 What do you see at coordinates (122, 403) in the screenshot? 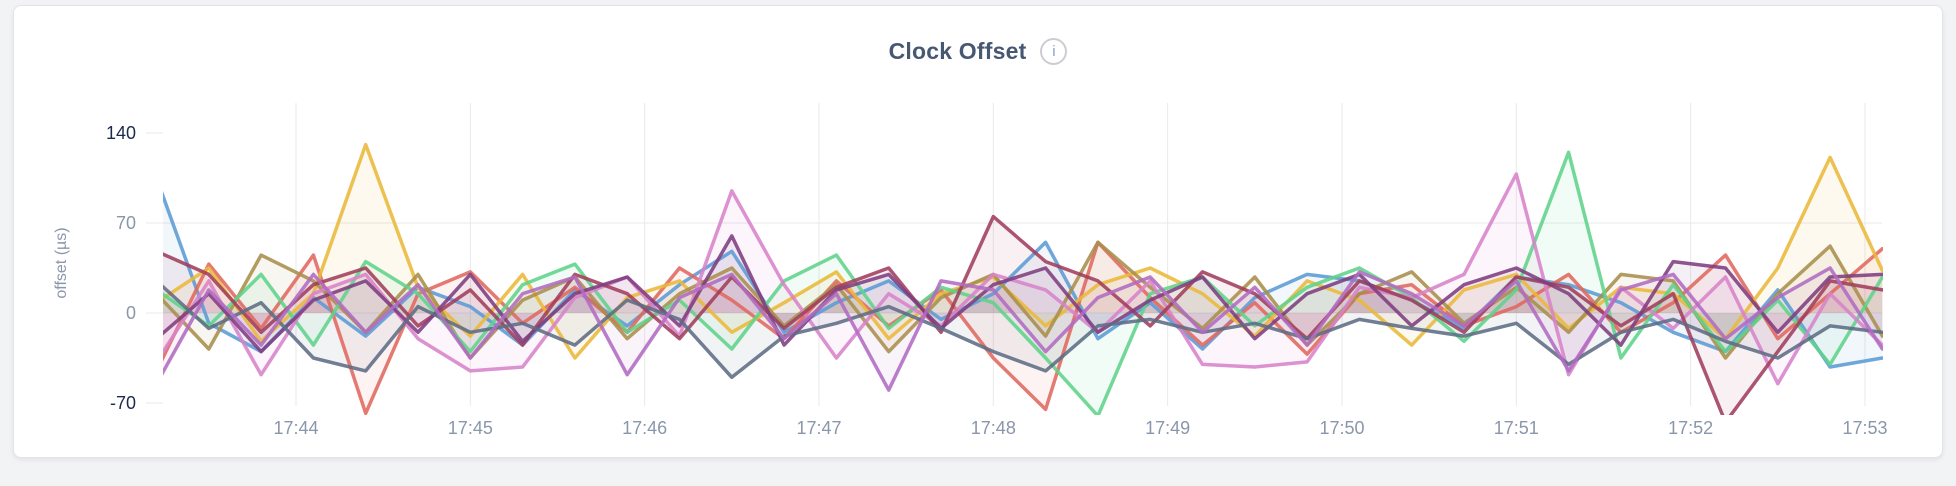
I see `y-tick-label: -70` at bounding box center [122, 403].